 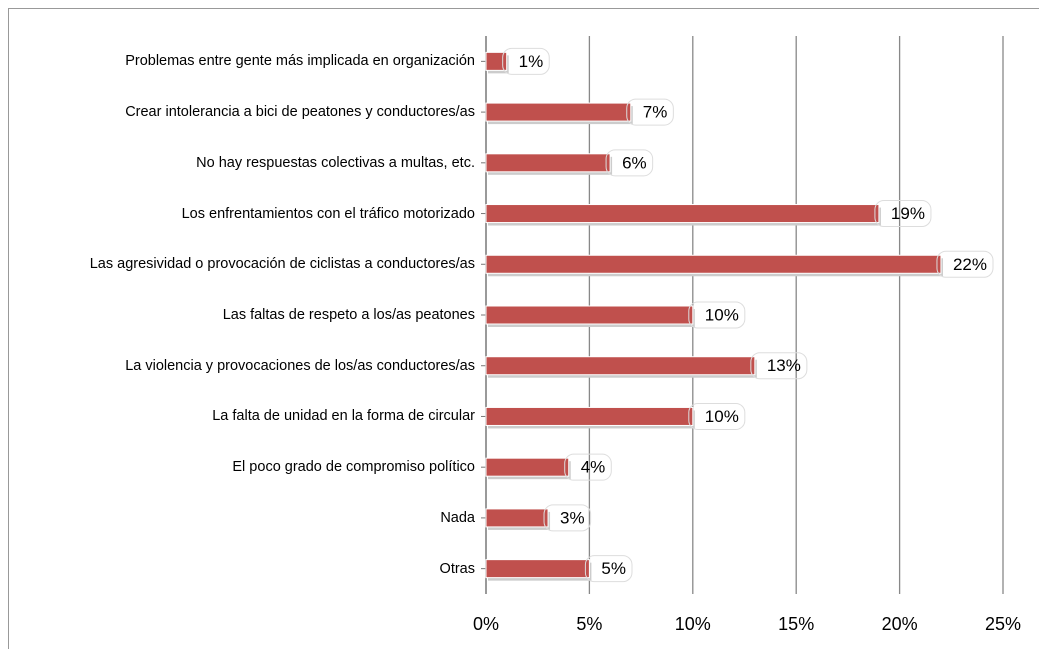 What do you see at coordinates (970, 264) in the screenshot?
I see `value-label: 22%` at bounding box center [970, 264].